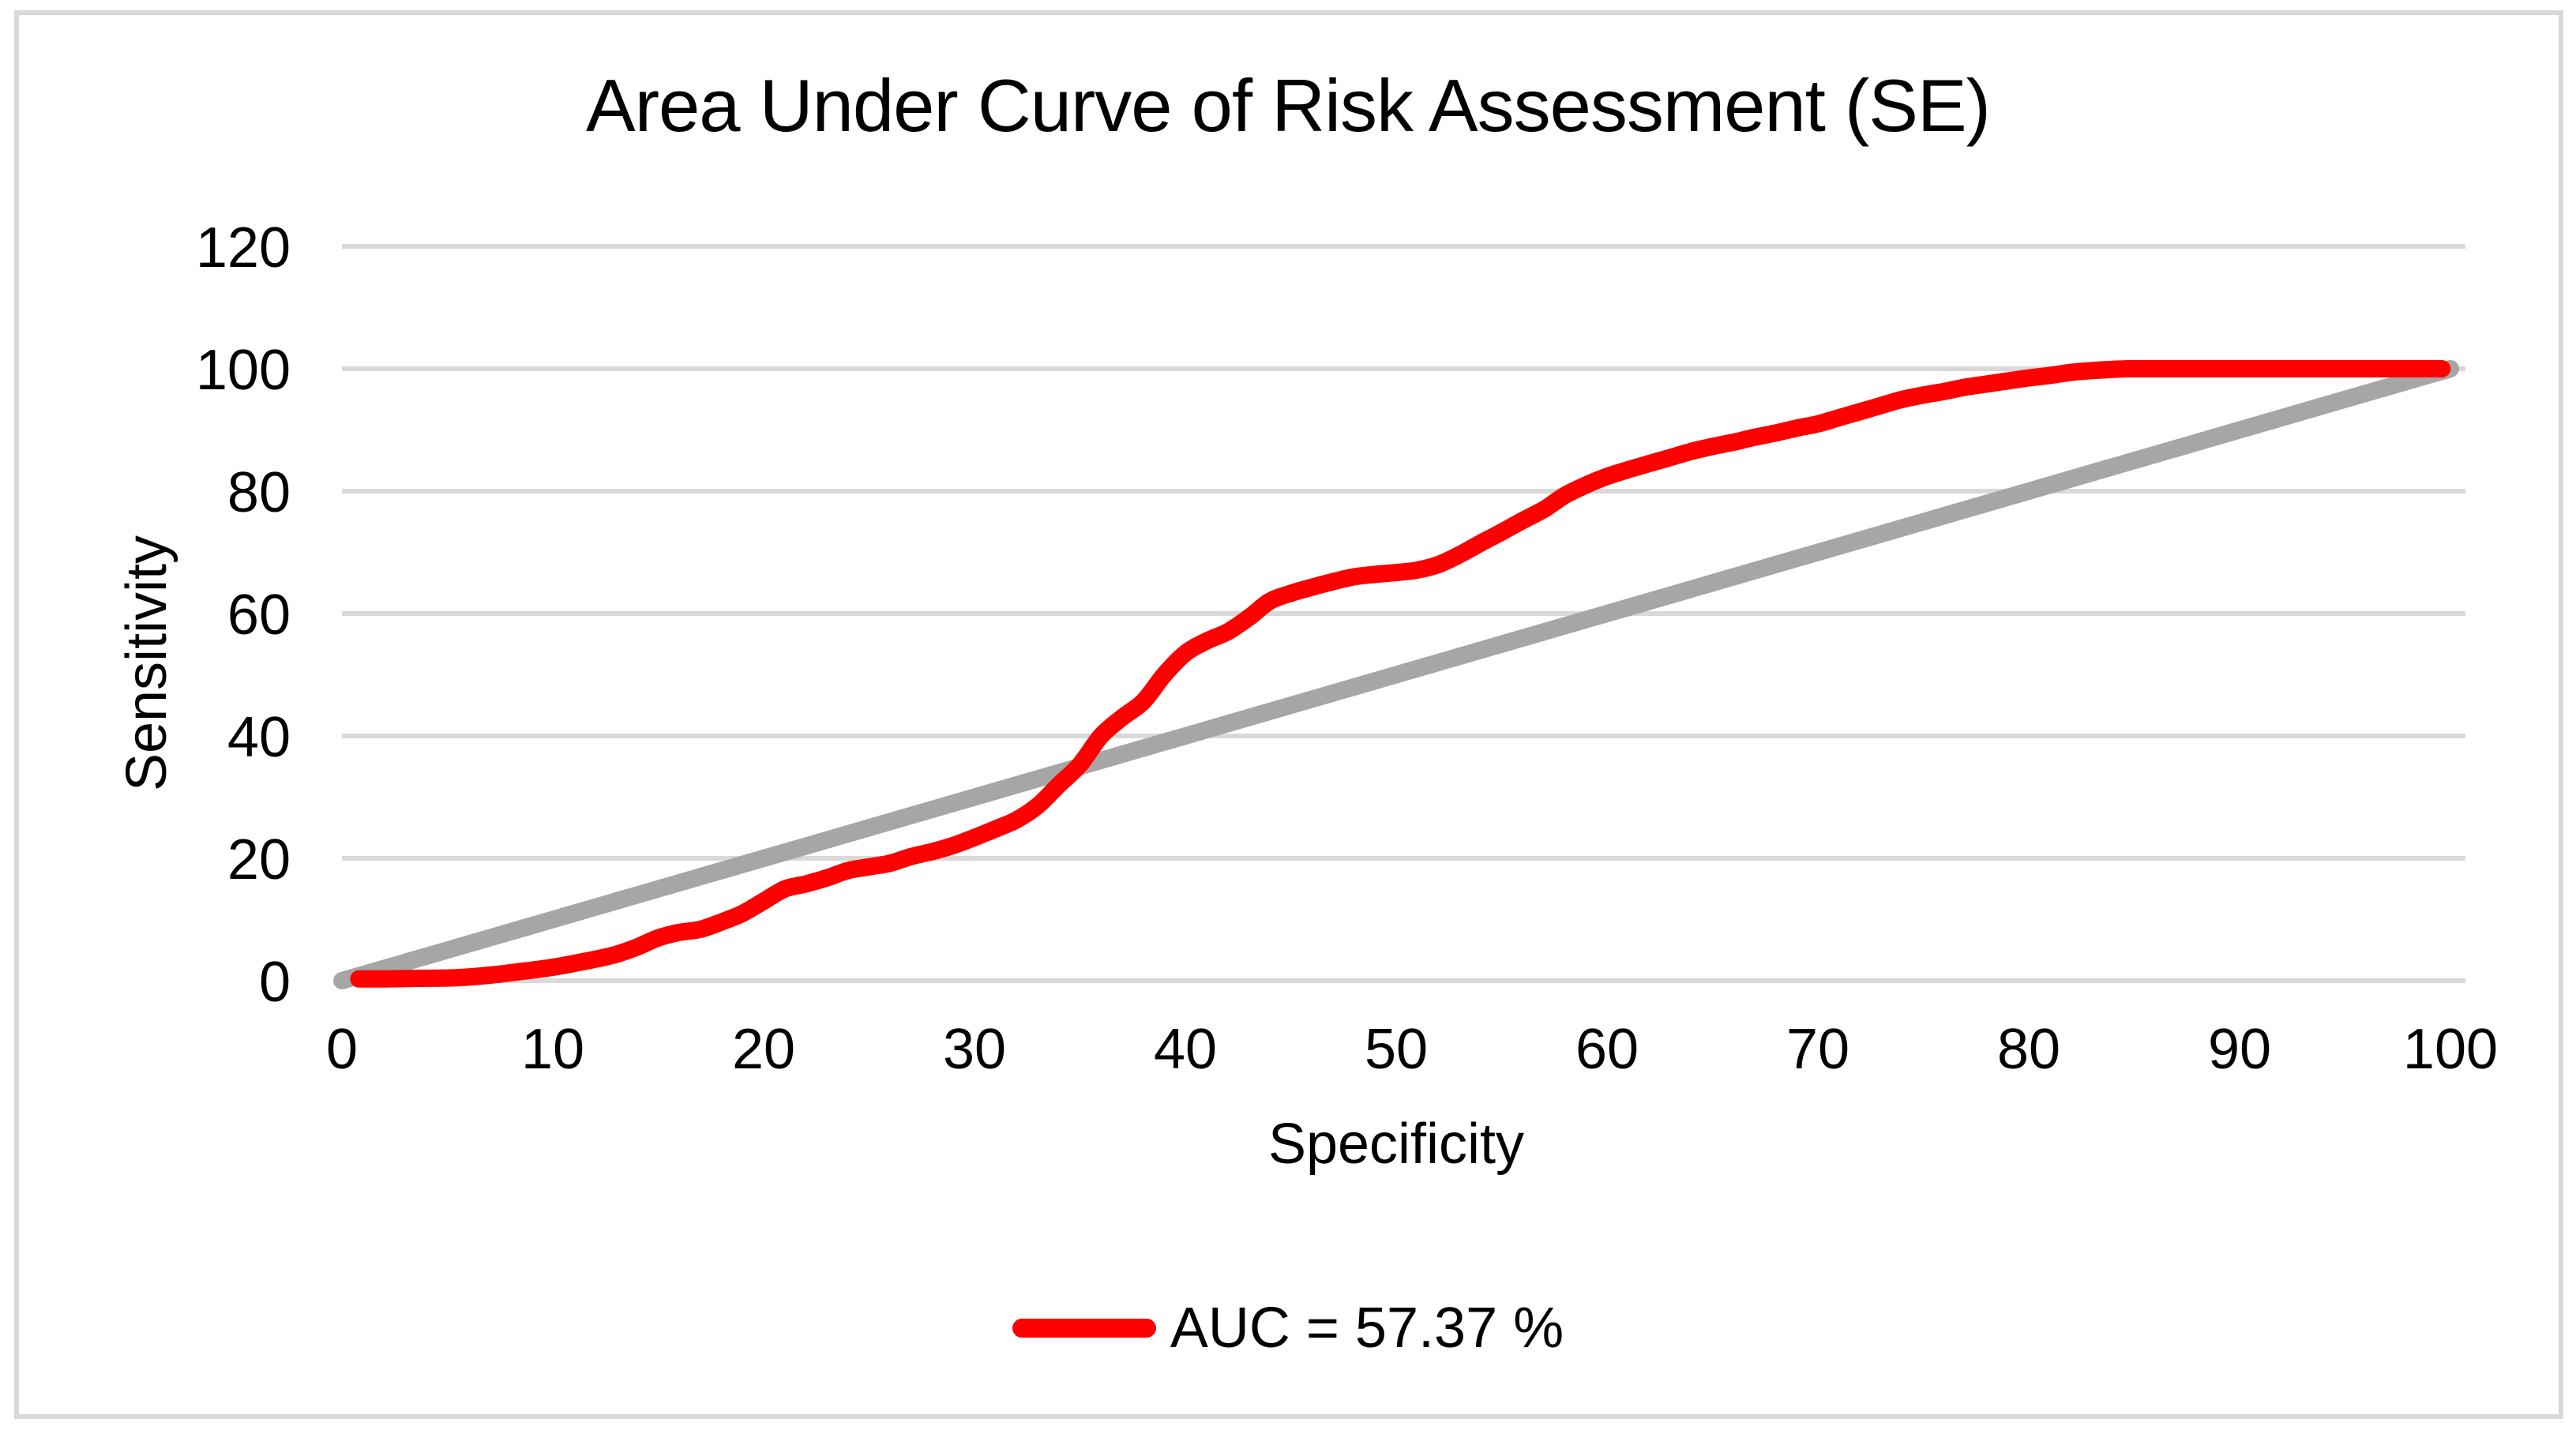  I want to click on y-tick-label: 0, so click(275, 982).